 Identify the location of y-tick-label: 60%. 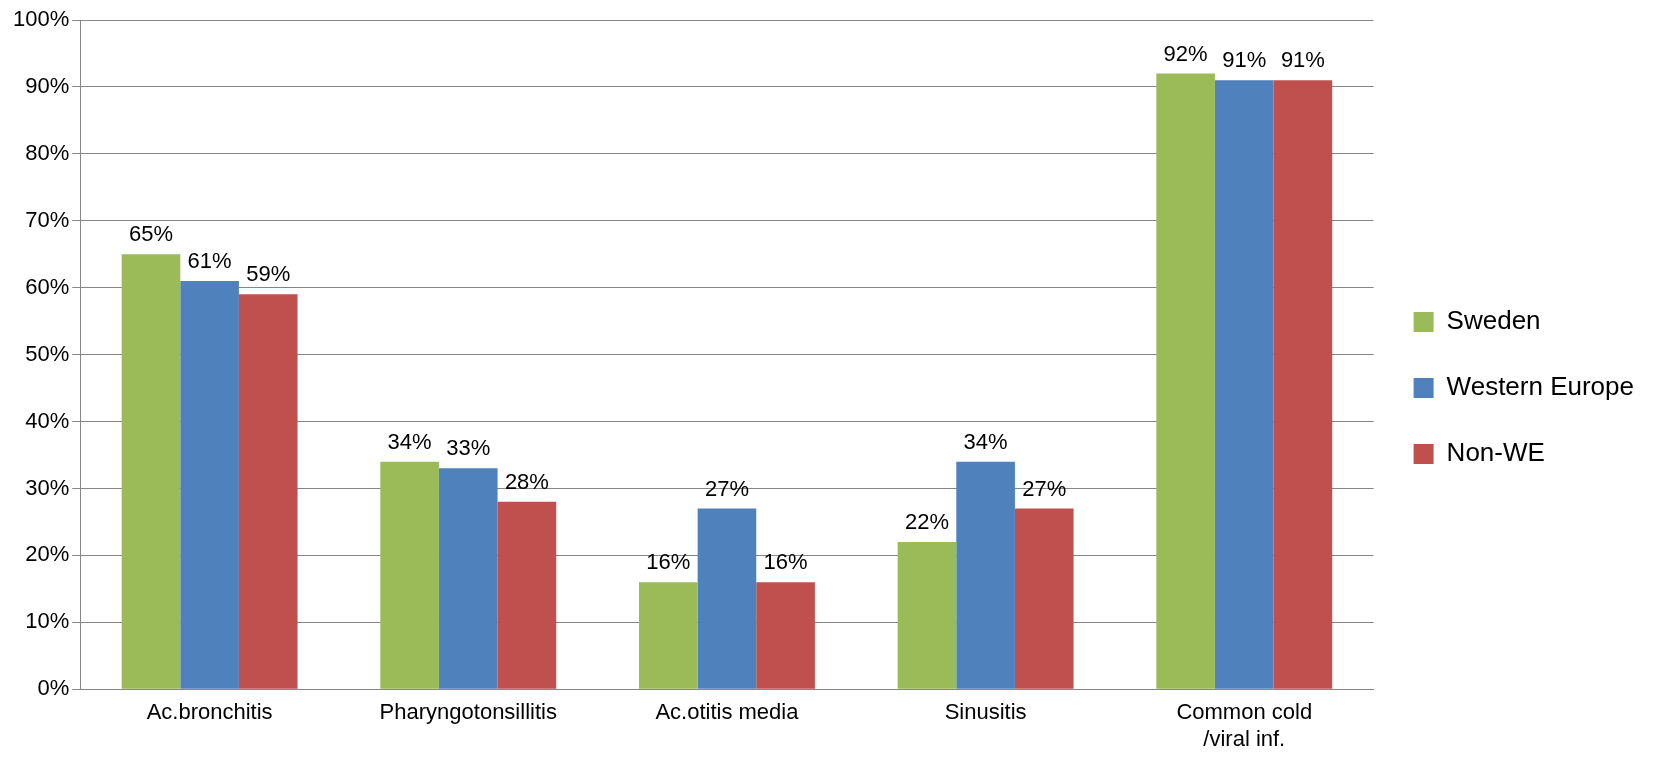
(47, 286).